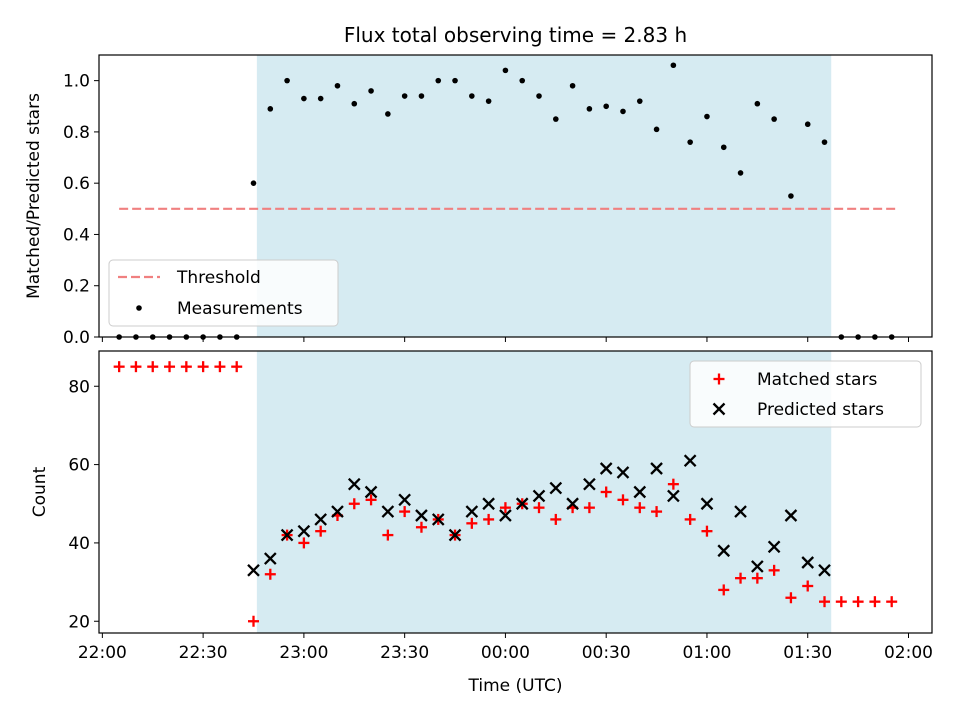 The width and height of the screenshot is (960, 720). What do you see at coordinates (76, 82) in the screenshot?
I see `y-tick-label: 1.0` at bounding box center [76, 82].